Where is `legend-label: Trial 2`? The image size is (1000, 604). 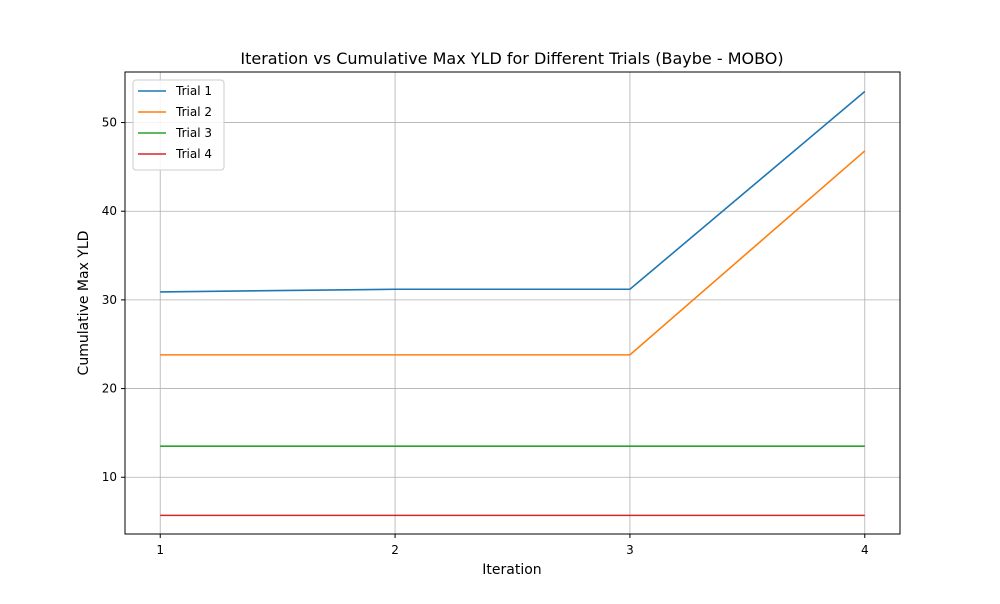
legend-label: Trial 2 is located at coordinates (193, 112).